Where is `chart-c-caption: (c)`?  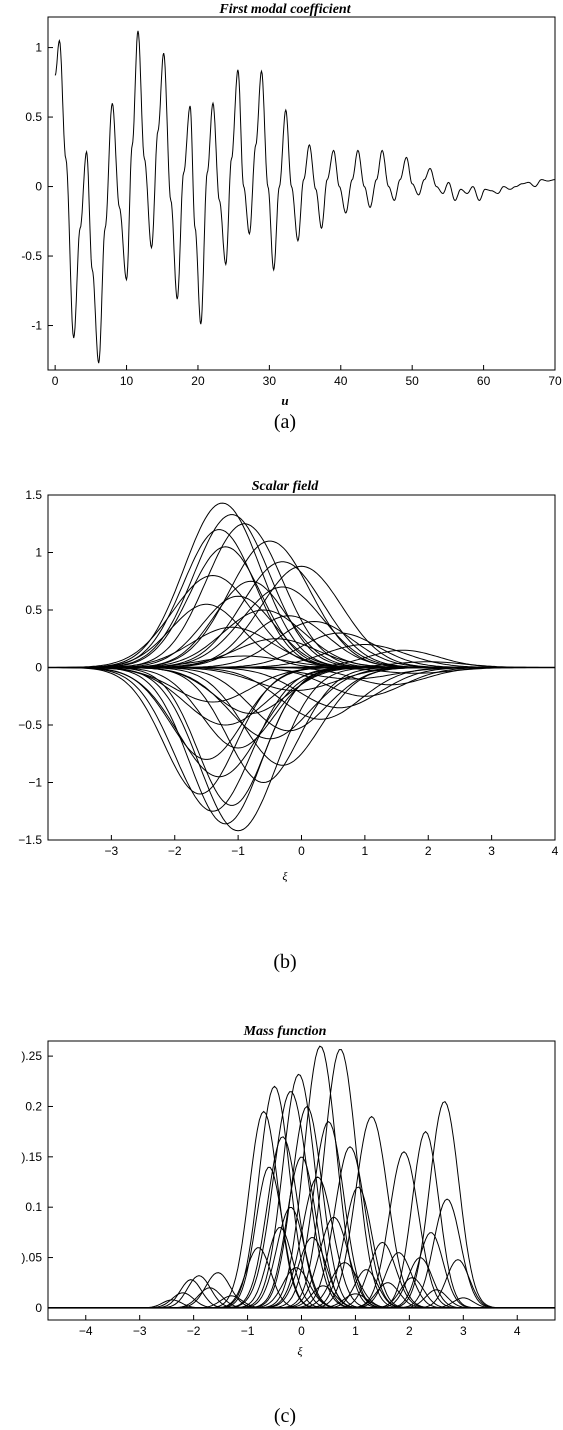 chart-c-caption: (c) is located at coordinates (285, 1416).